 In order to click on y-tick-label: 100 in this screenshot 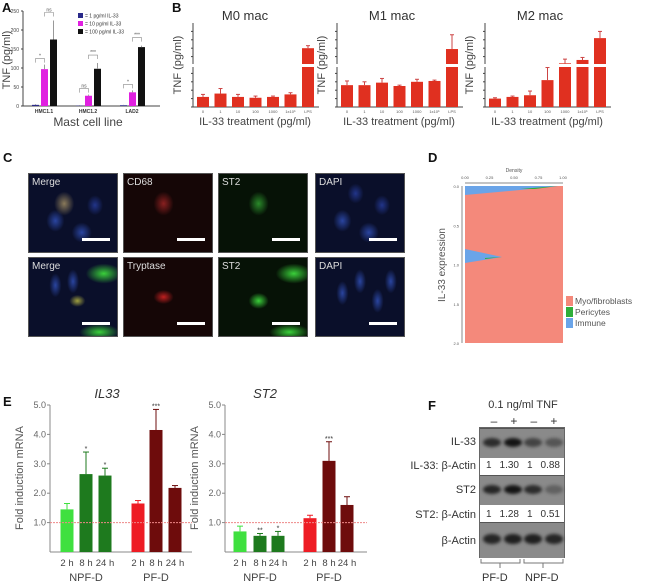, I will do `click(15, 69)`.